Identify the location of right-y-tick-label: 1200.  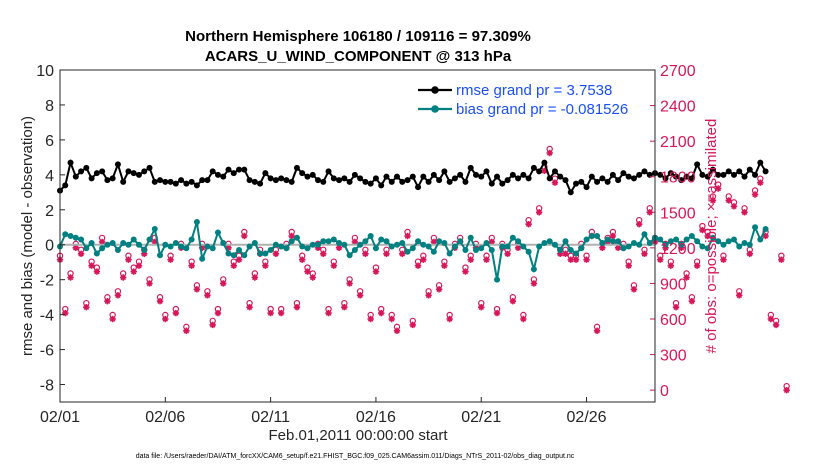
(678, 249).